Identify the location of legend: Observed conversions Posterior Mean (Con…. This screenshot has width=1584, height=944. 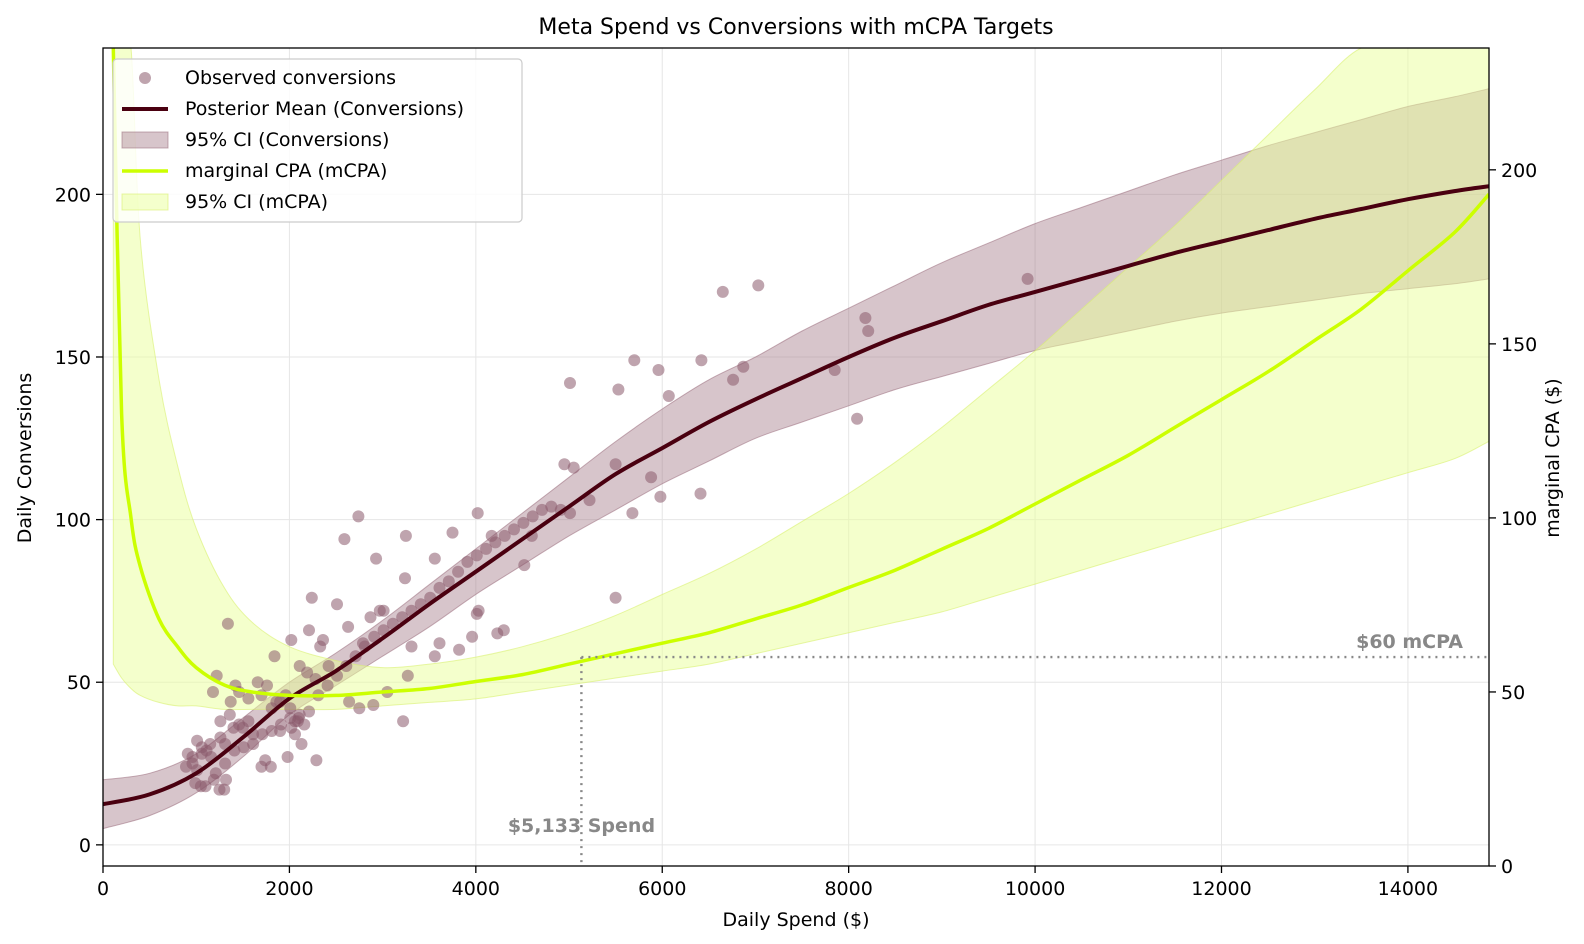
(317, 140).